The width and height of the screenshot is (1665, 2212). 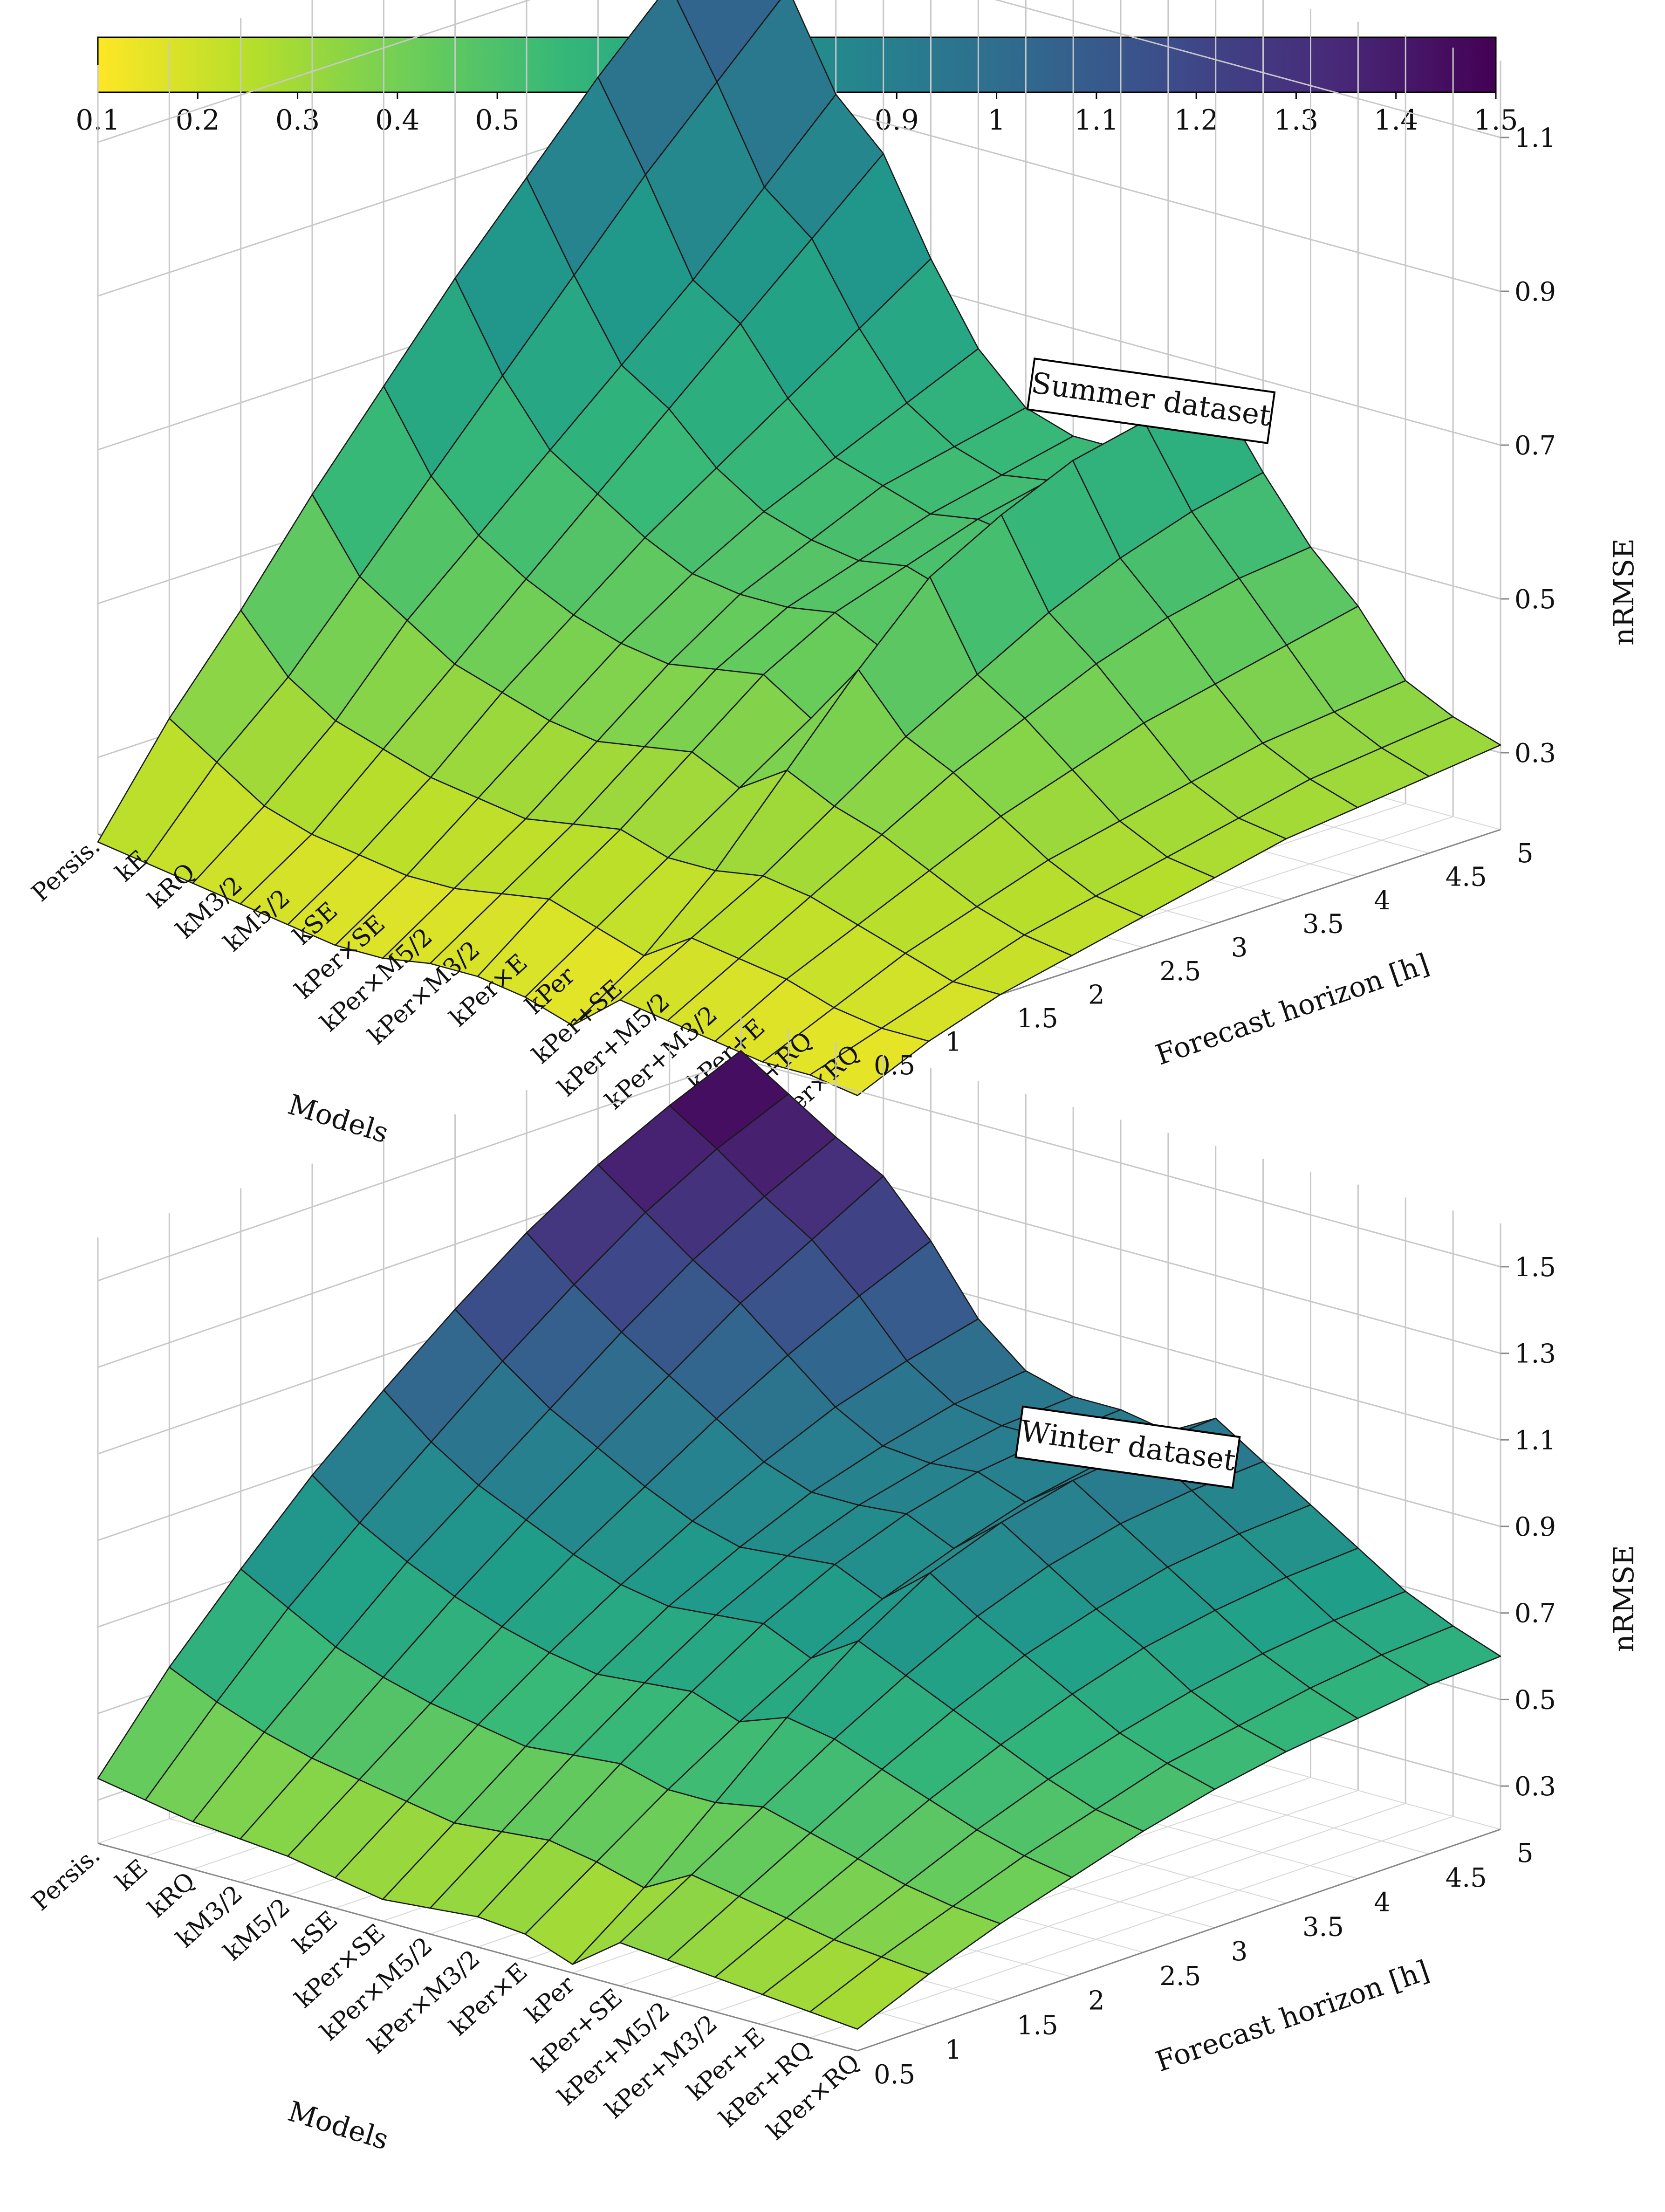 I want to click on summer-horizon-tick-label: 2, so click(x=1096, y=995).